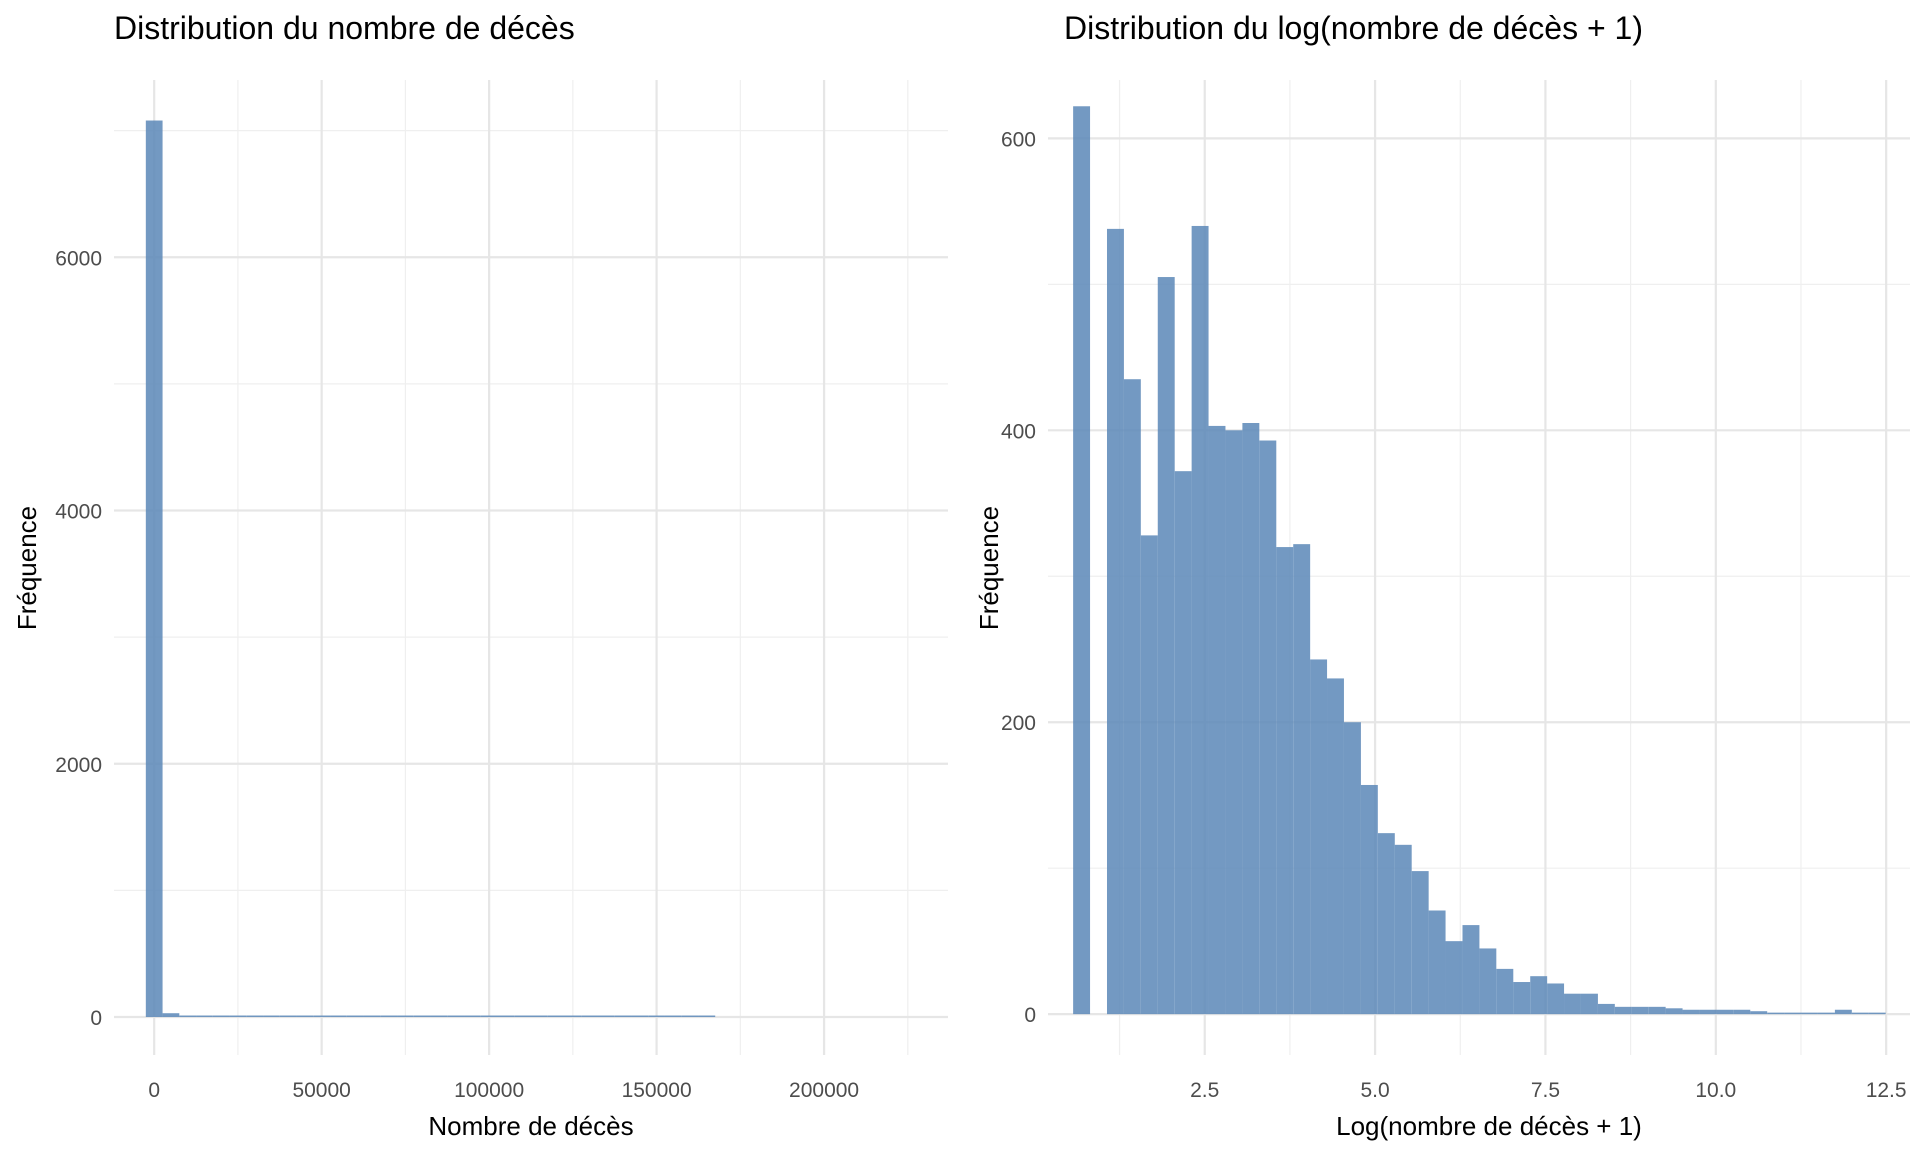 This screenshot has height=1152, width=1920. Describe the element at coordinates (1545, 1090) in the screenshot. I see `x-tick-label: 7.5` at that location.